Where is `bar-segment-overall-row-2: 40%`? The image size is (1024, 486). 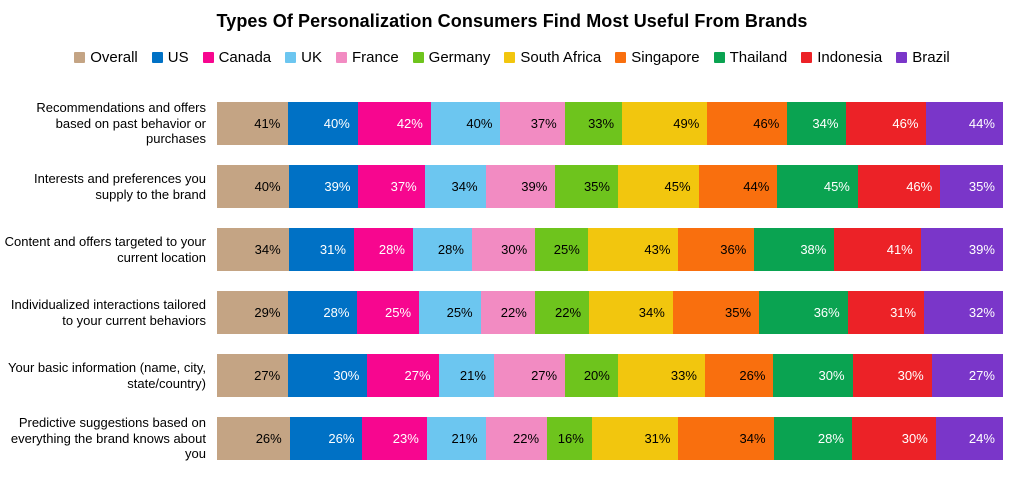 bar-segment-overall-row-2: 40% is located at coordinates (253, 186).